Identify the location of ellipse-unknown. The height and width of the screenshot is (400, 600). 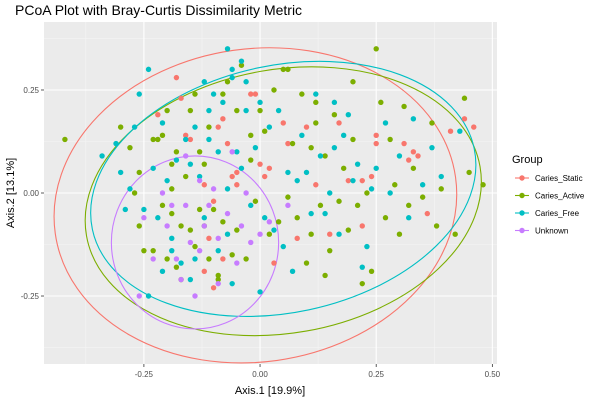
(195, 242).